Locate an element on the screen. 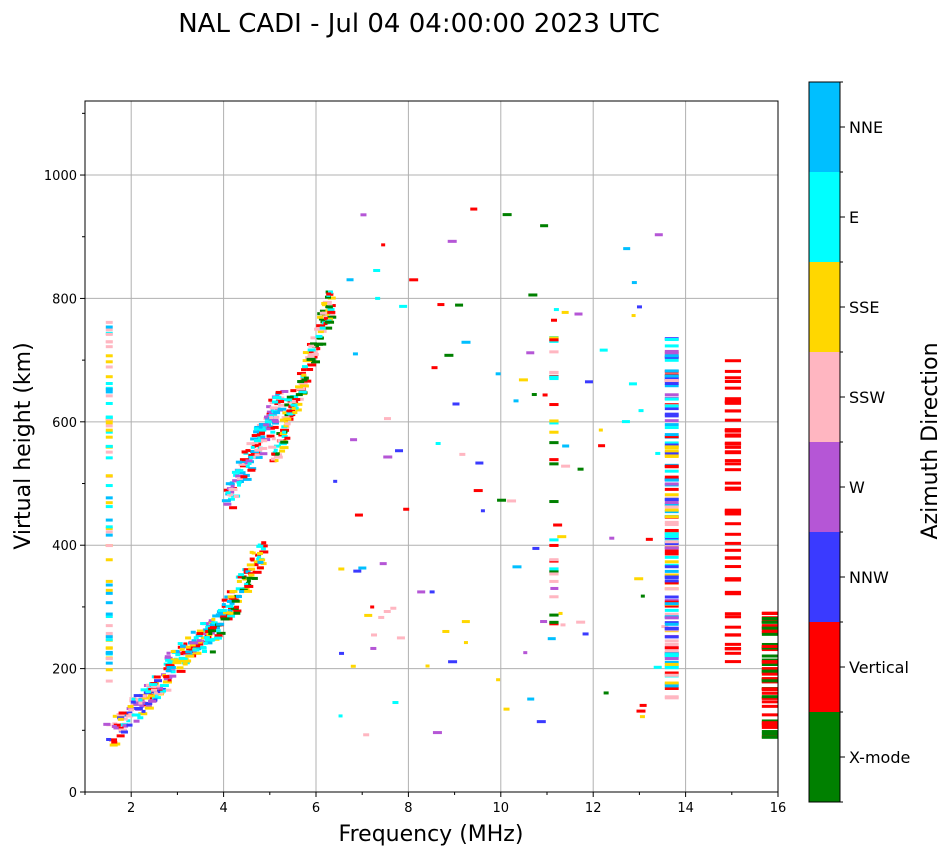  colorbar-label: Vertical is located at coordinates (879, 667).